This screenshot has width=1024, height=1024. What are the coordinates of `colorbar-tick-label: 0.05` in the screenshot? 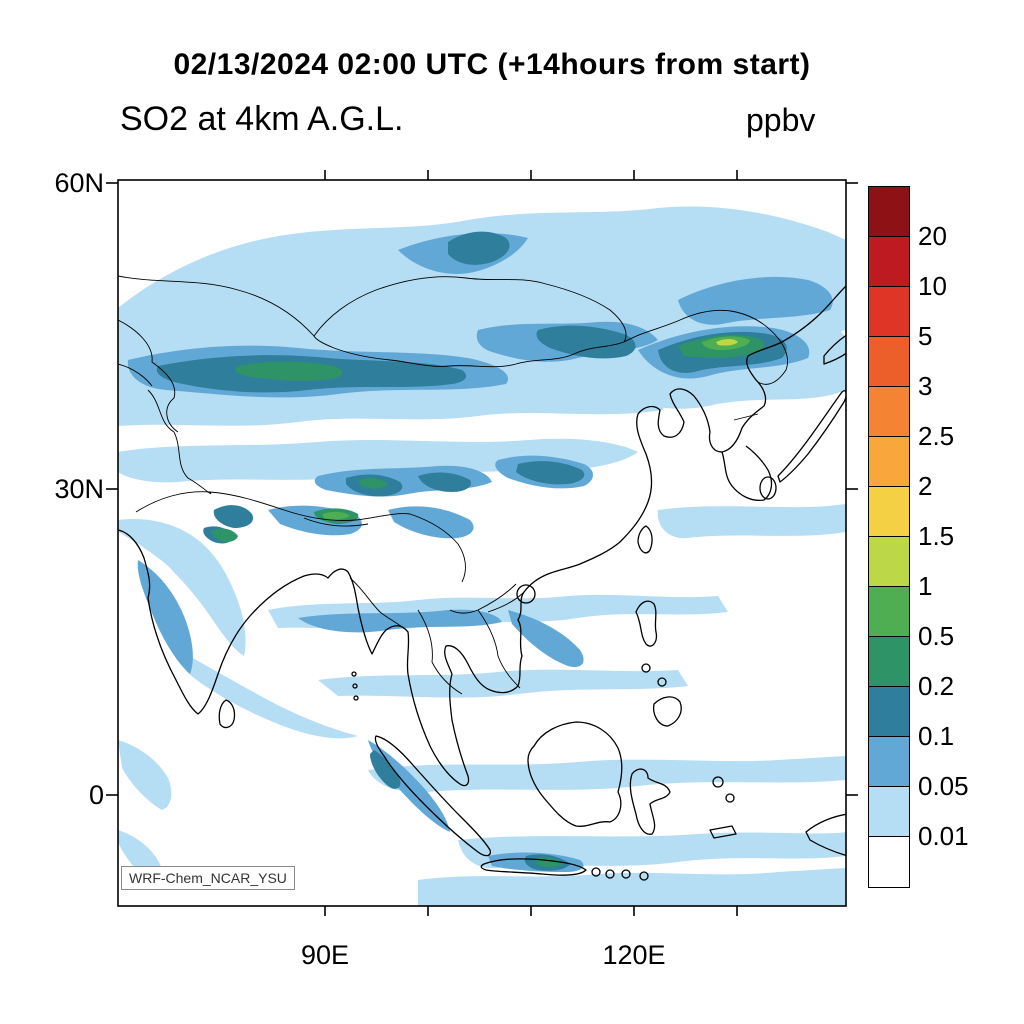 It's located at (943, 786).